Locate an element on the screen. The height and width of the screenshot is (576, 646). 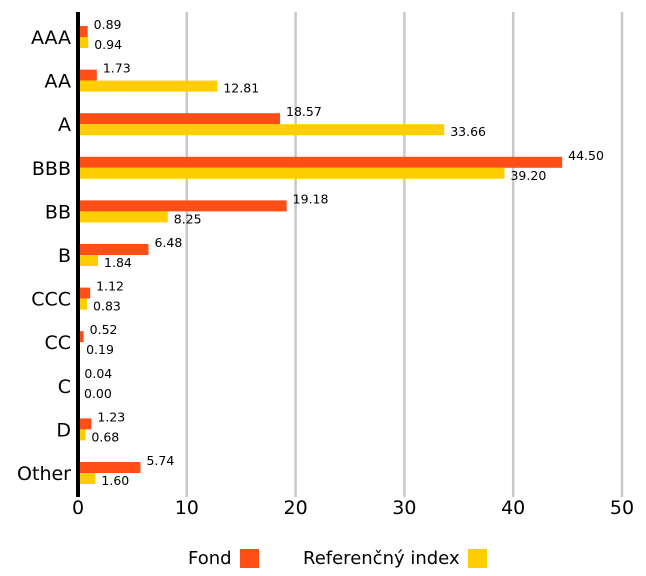
value-label-referencny-index: 0.83 is located at coordinates (107, 306).